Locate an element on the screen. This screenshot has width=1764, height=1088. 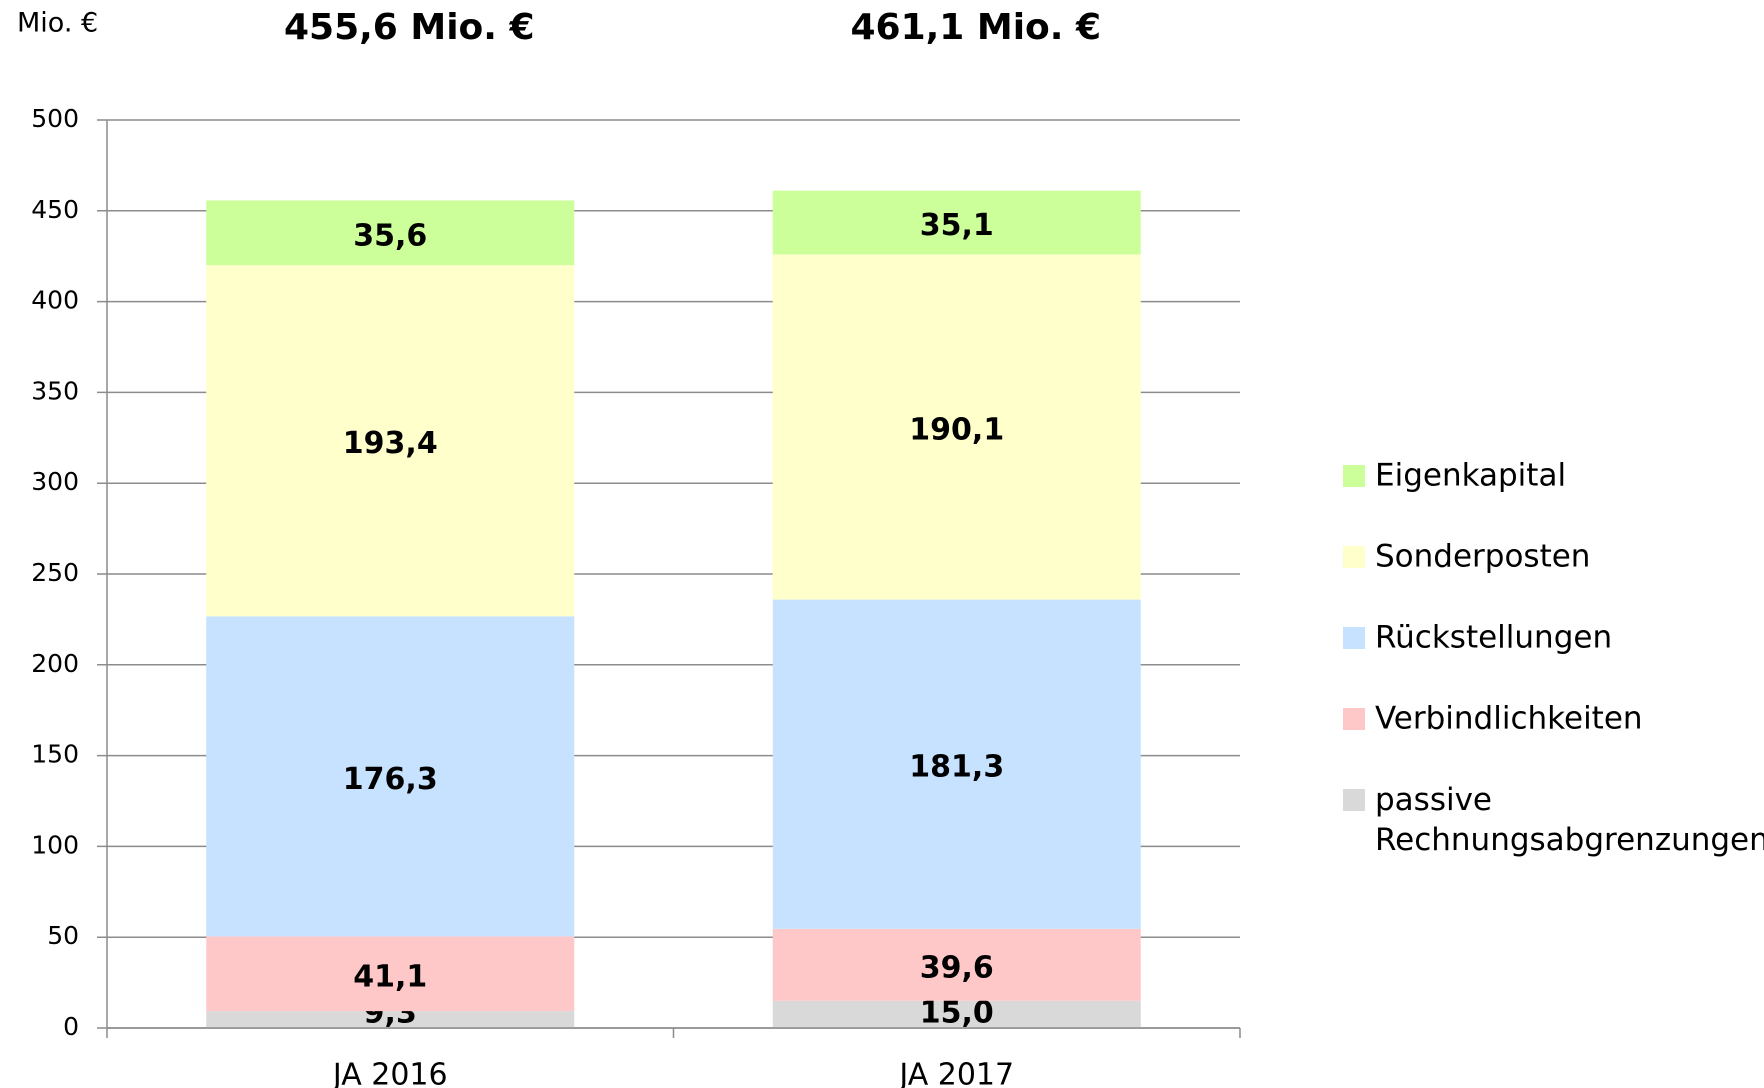
y-tick-label: 350 is located at coordinates (55, 390).